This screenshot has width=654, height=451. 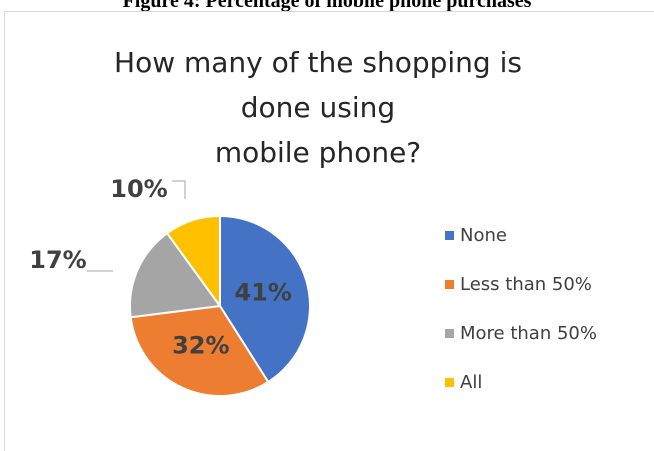 I want to click on legend-label-more-than-50: More than 50%, so click(x=528, y=333).